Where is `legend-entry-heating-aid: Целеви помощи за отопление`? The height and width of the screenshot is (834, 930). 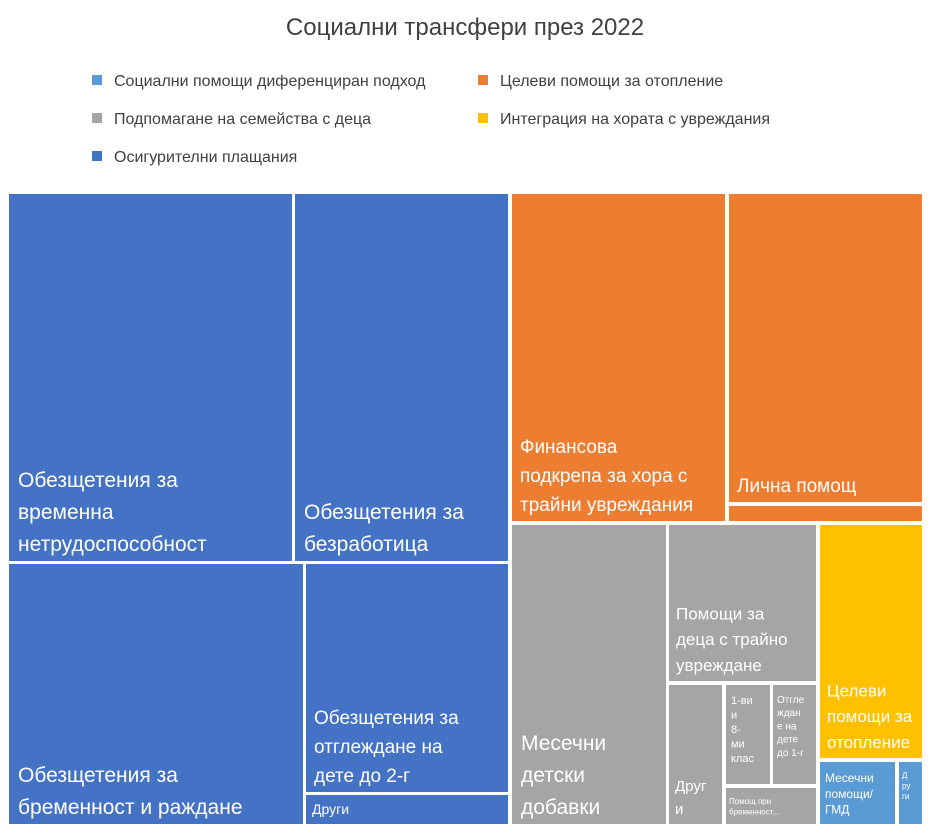
legend-entry-heating-aid: Целеви помощи за отопление is located at coordinates (600, 82).